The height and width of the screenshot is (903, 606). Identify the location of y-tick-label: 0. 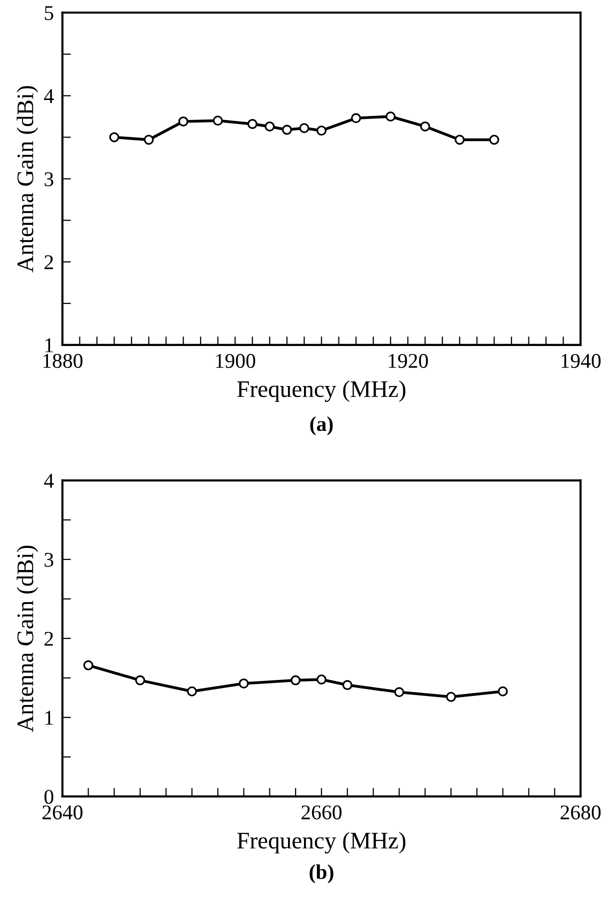
(49, 797).